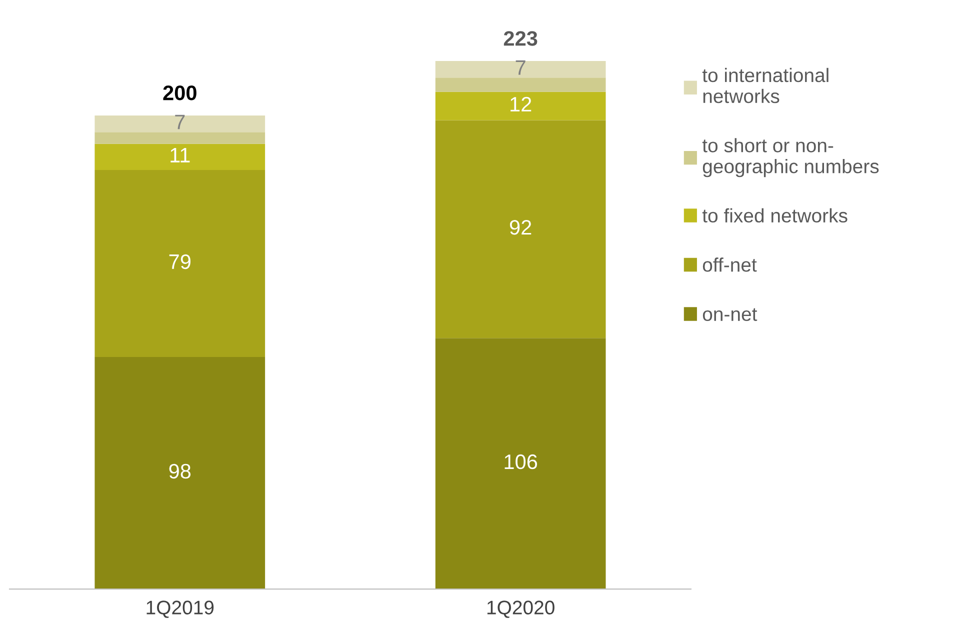 Image resolution: width=953 pixels, height=630 pixels. Describe the element at coordinates (765, 86) in the screenshot. I see `legend-label: to international networks` at that location.